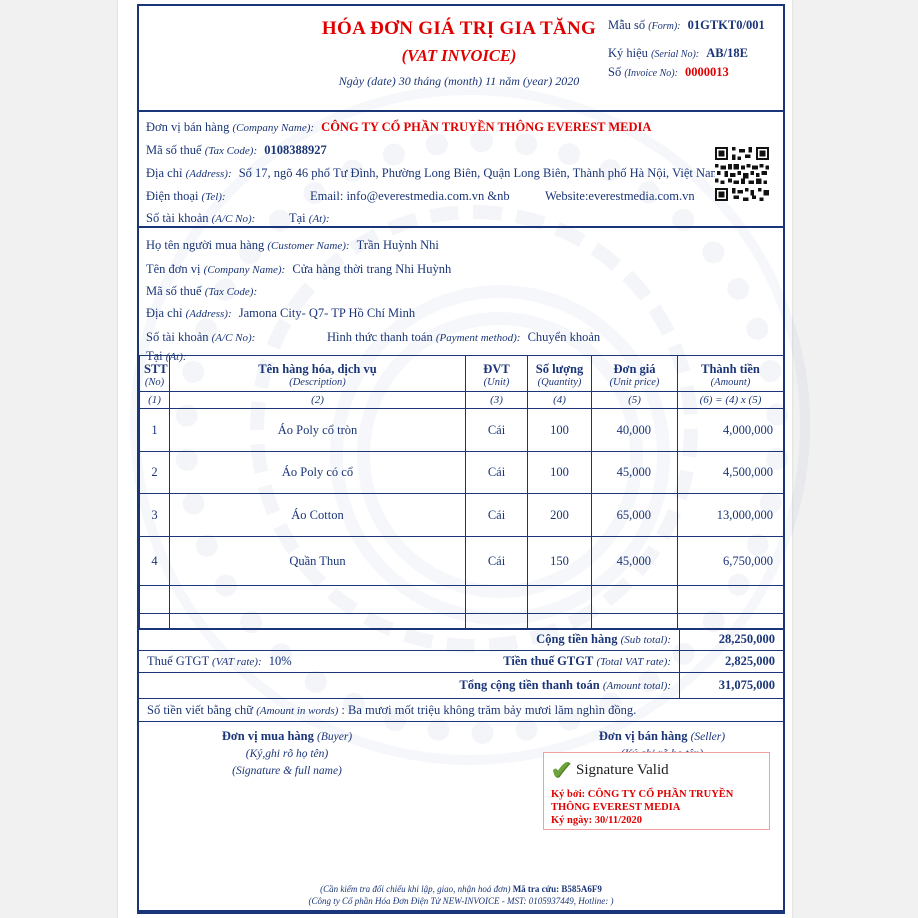 The width and height of the screenshot is (918, 918). What do you see at coordinates (597, 820) in the screenshot?
I see `stamp-sign-date: Ký ngày: 30/11/2020` at bounding box center [597, 820].